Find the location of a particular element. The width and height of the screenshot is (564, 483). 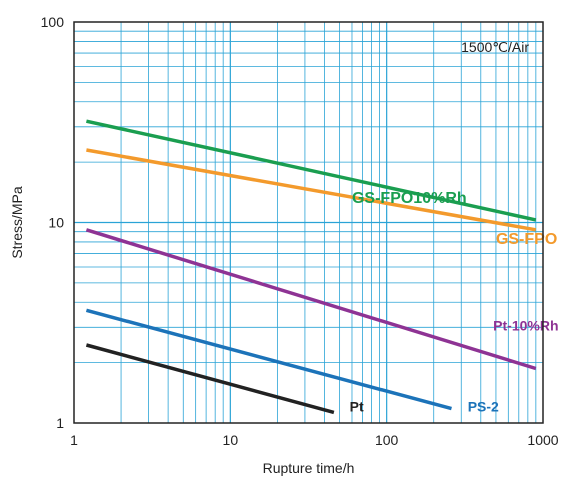

series-label-gs-fpo: GS-FPO is located at coordinates (526, 239).